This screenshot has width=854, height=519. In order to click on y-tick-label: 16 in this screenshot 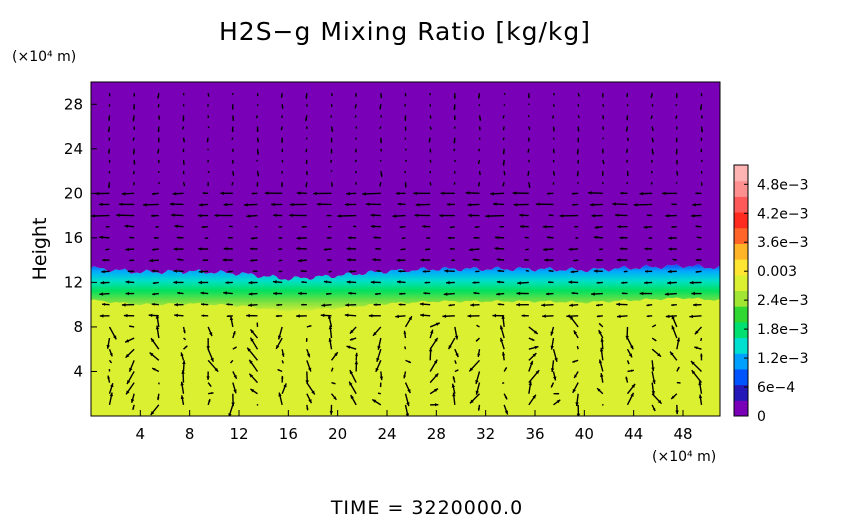, I will do `click(73, 238)`.